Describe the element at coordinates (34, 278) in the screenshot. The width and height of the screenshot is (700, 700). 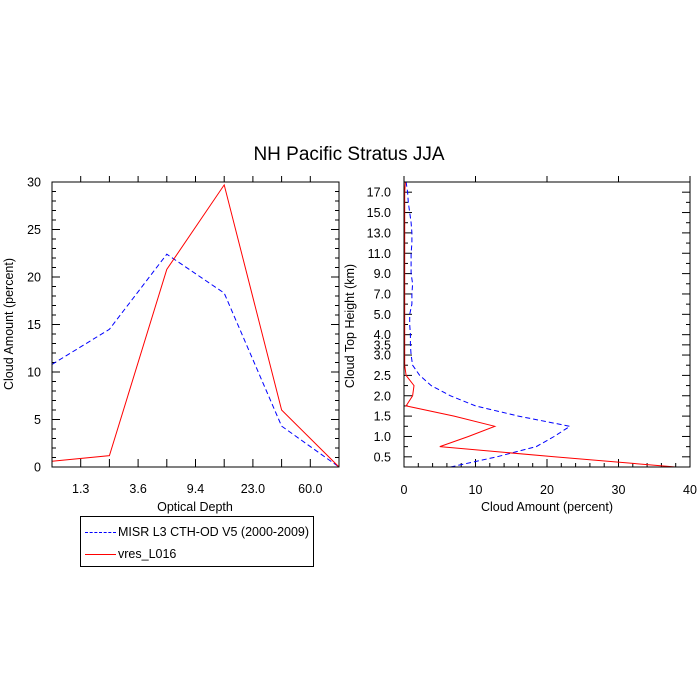
I see `left-y-tick-label: 20` at that location.